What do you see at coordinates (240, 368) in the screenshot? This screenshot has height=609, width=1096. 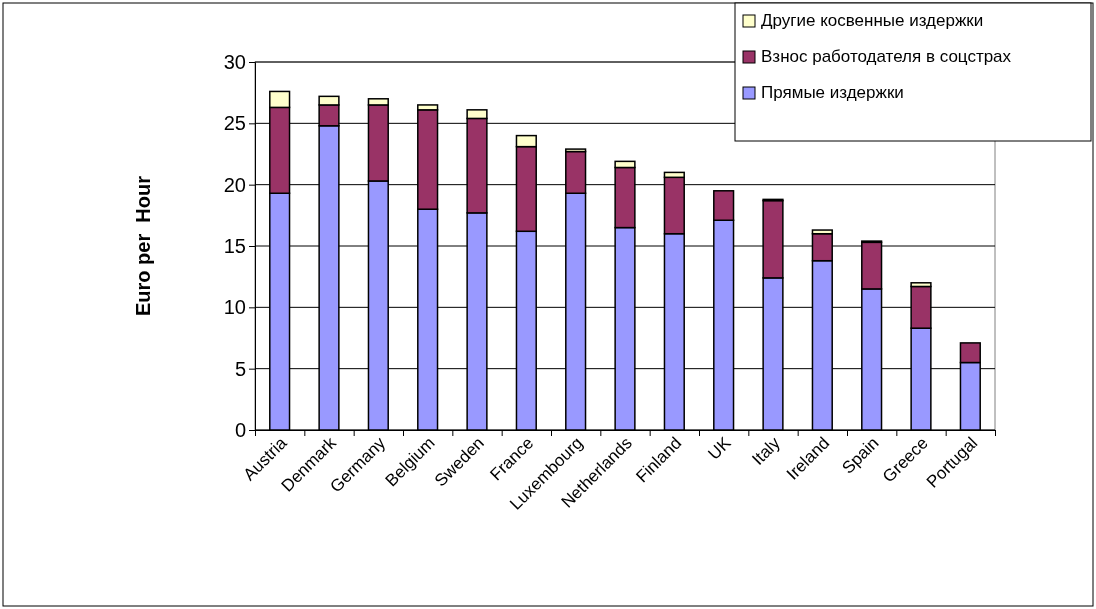 I see `y-tick-label: 5` at bounding box center [240, 368].